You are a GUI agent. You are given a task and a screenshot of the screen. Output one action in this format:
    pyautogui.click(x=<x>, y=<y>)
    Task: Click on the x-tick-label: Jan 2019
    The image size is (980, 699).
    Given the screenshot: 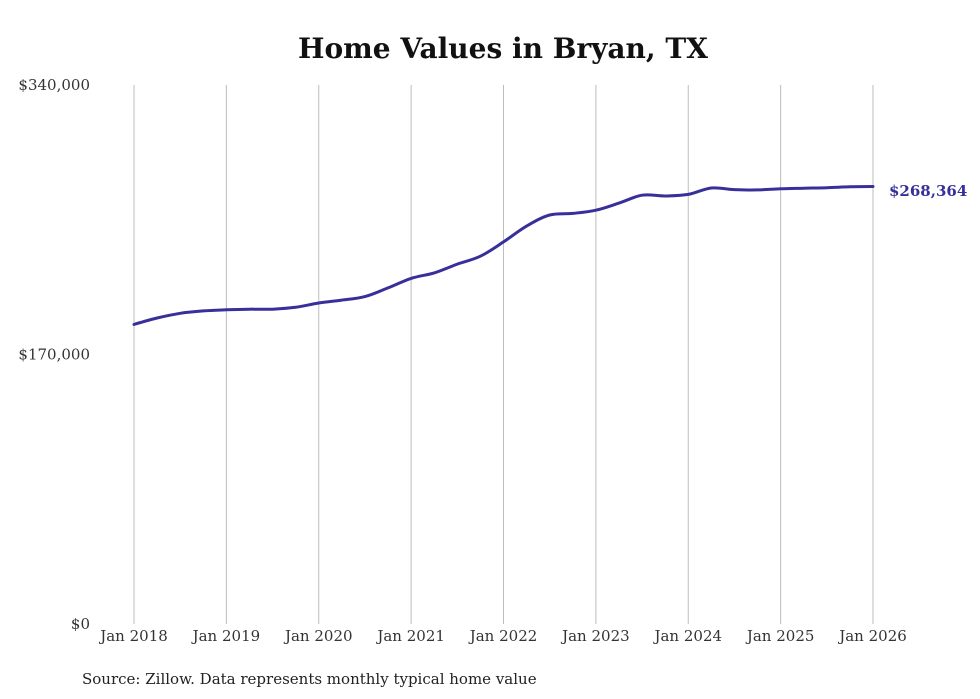 What is the action you would take?
    pyautogui.click(x=226, y=636)
    